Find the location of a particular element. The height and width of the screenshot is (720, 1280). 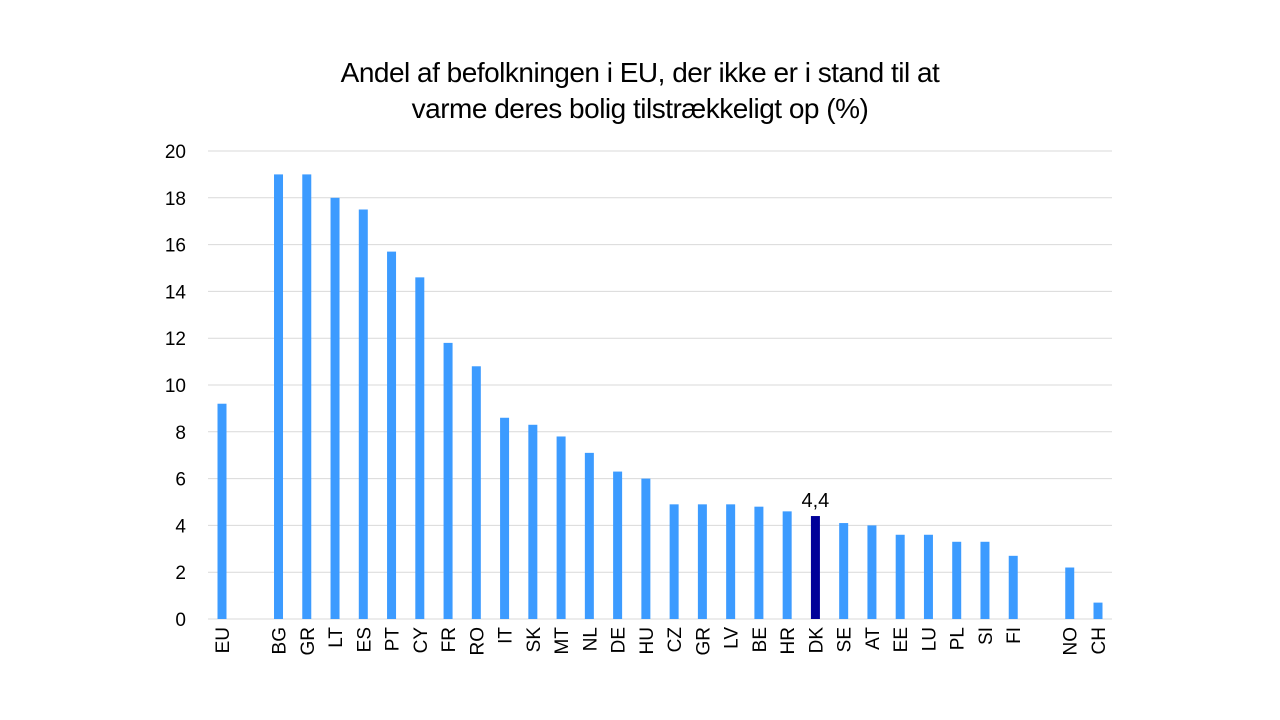

x-tick-label: IT is located at coordinates (506, 635).